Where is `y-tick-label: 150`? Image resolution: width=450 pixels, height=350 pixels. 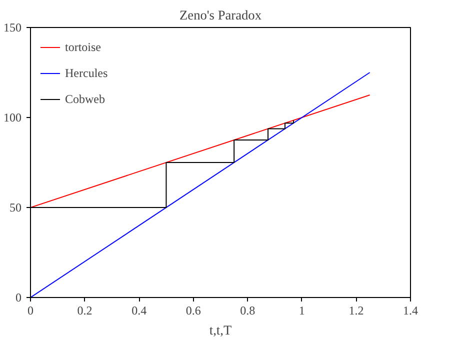
y-tick-label: 150 is located at coordinates (13, 27).